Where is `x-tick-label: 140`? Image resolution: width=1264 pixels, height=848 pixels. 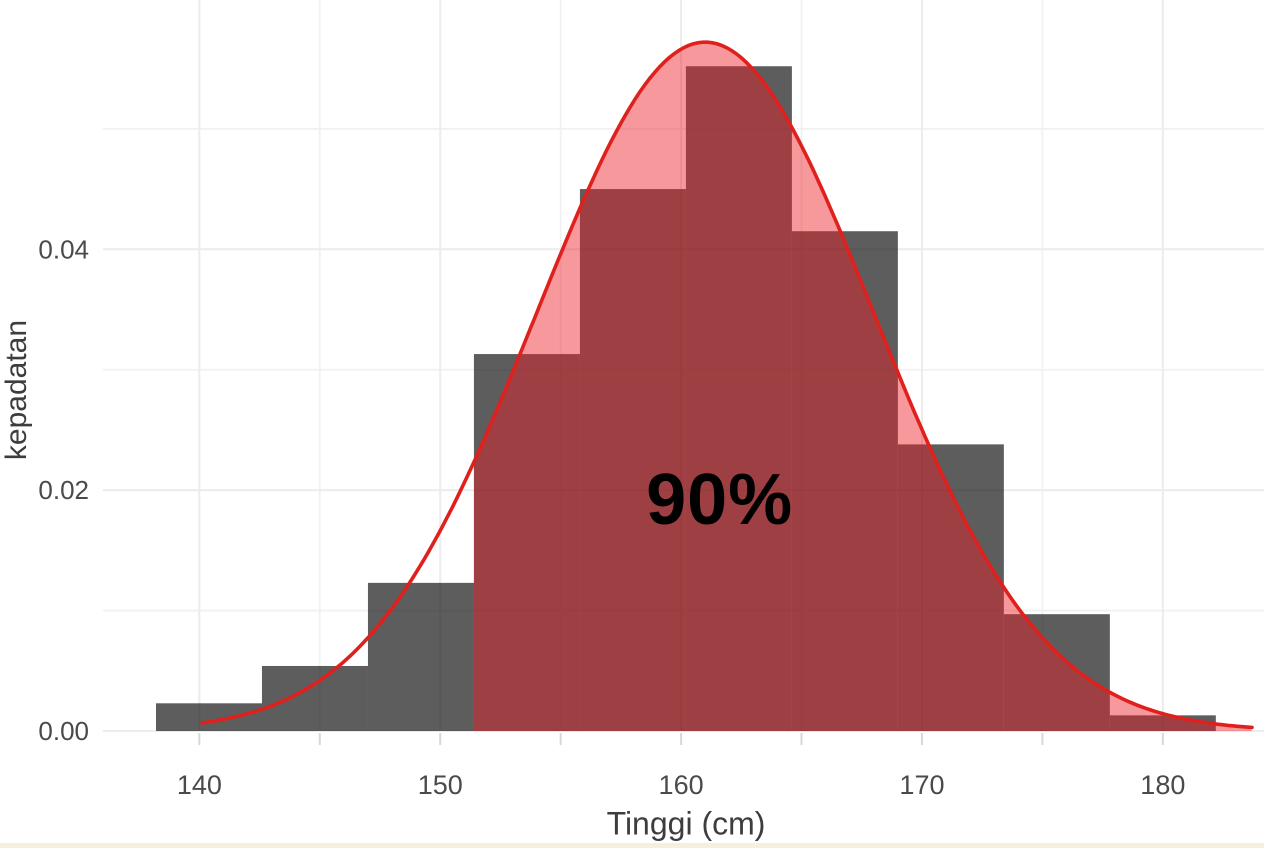 x-tick-label: 140 is located at coordinates (199, 785).